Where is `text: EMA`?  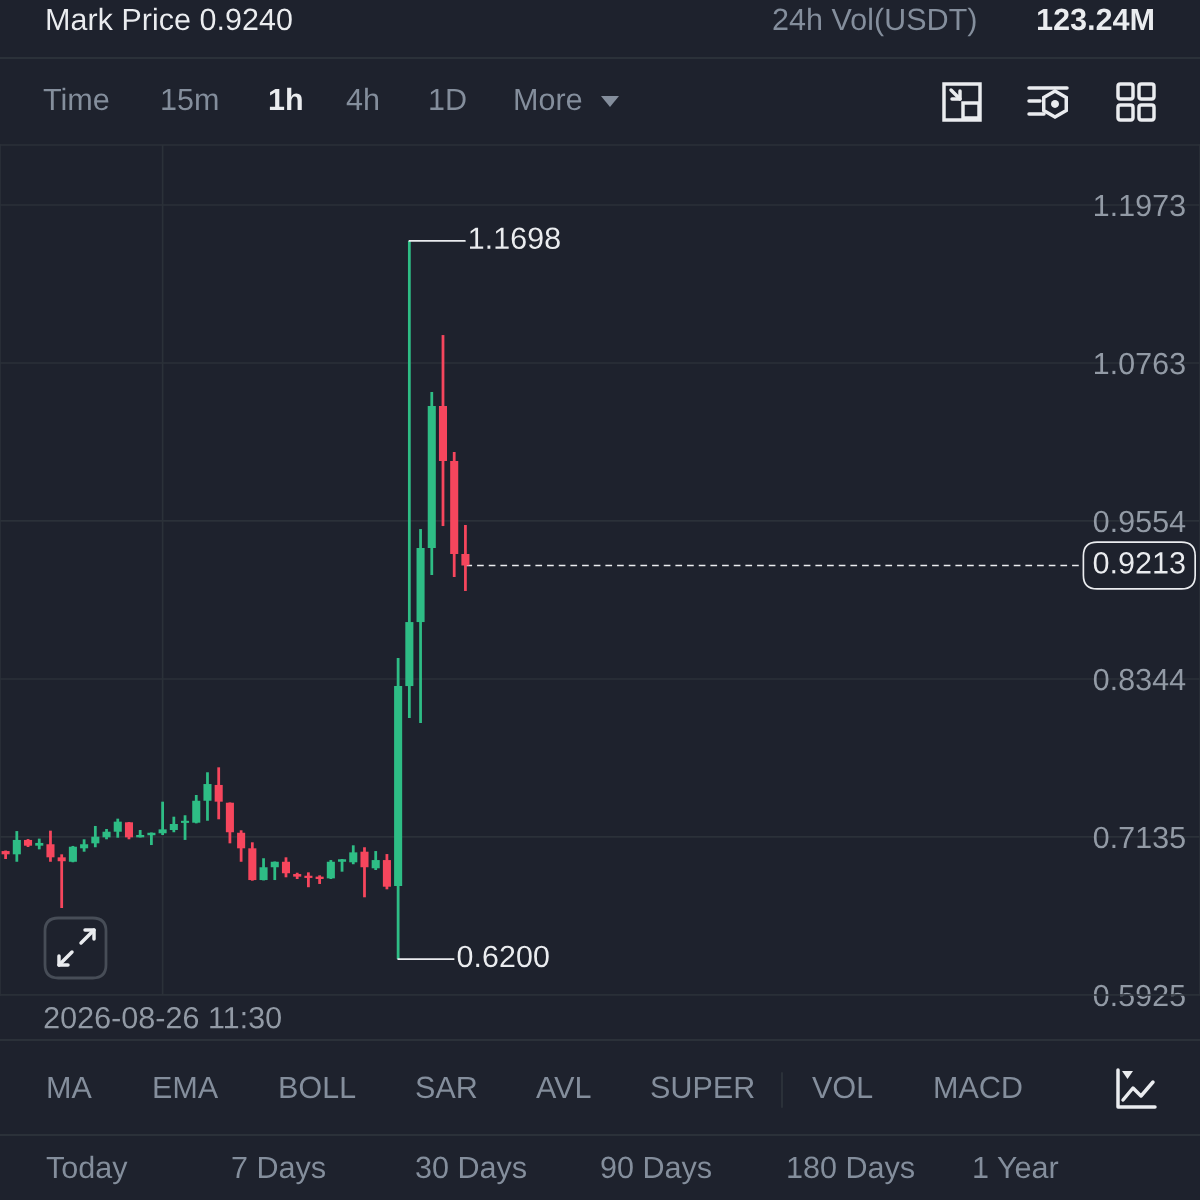
text: EMA is located at coordinates (186, 1087).